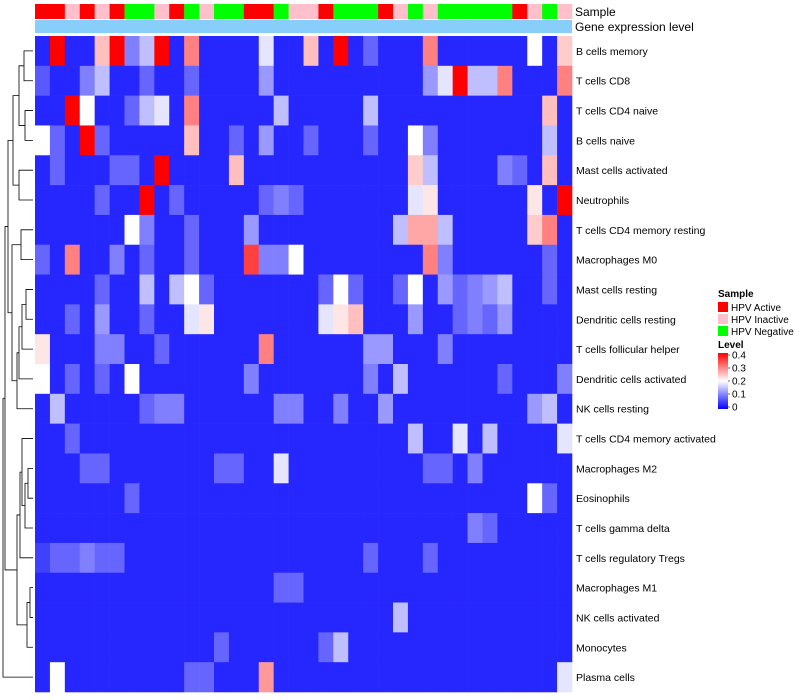  What do you see at coordinates (634, 27) in the screenshot?
I see `annotation-label-expression: Gene expression level` at bounding box center [634, 27].